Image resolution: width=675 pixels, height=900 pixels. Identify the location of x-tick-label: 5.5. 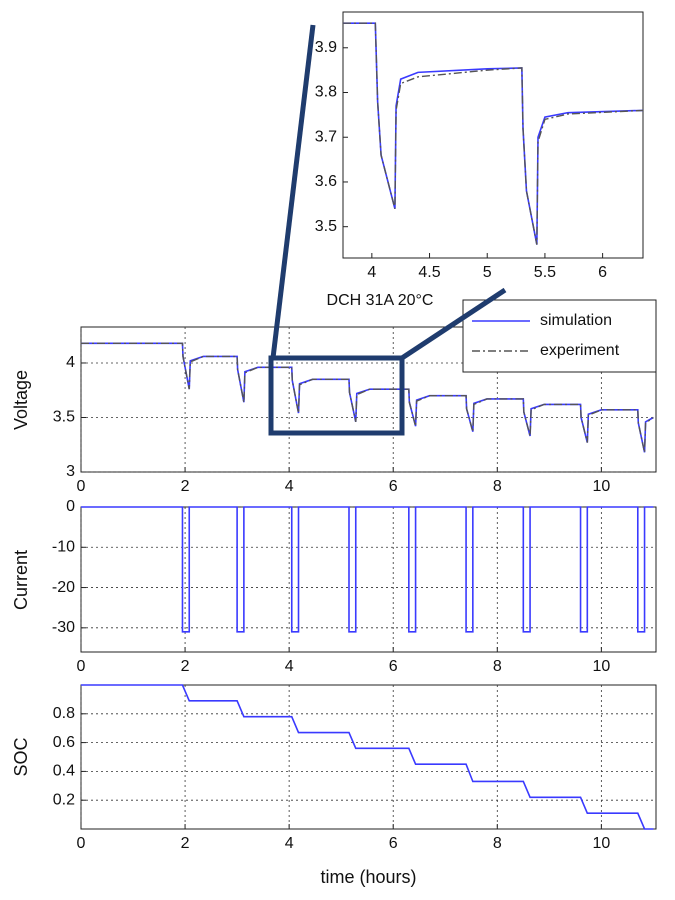
(545, 272).